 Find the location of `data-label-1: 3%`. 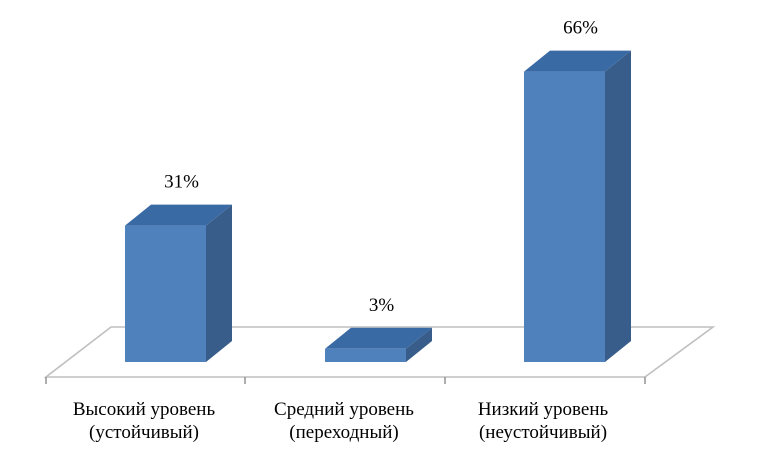

data-label-1: 3% is located at coordinates (382, 305).